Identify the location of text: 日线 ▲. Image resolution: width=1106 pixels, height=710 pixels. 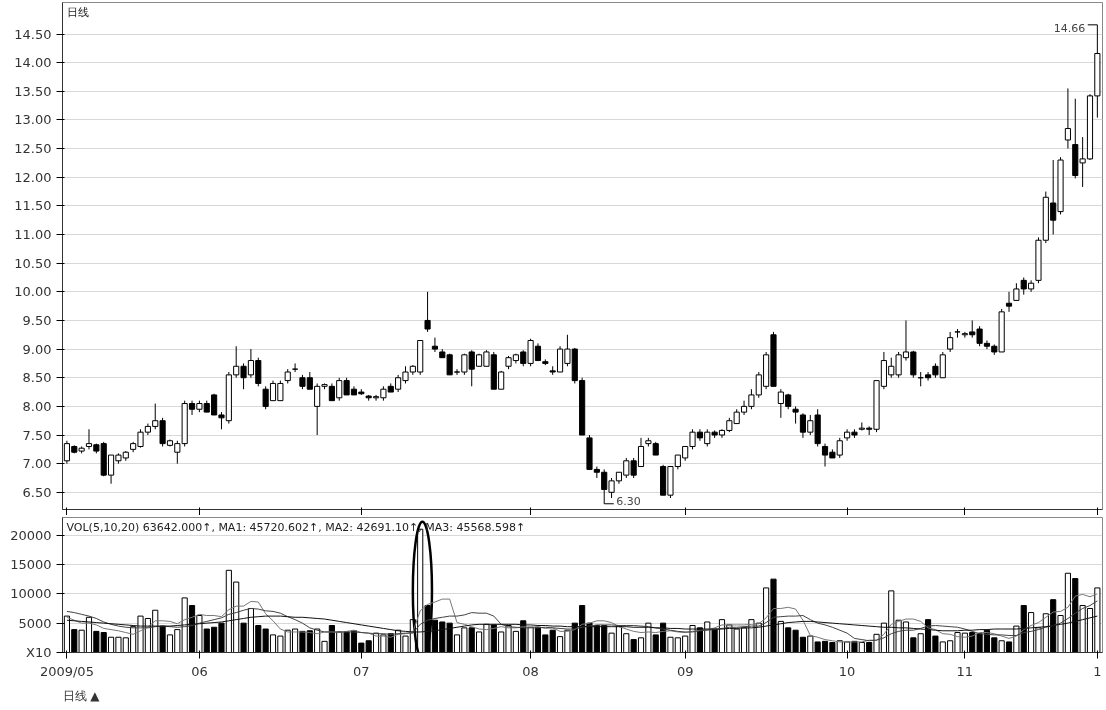
(81, 695).